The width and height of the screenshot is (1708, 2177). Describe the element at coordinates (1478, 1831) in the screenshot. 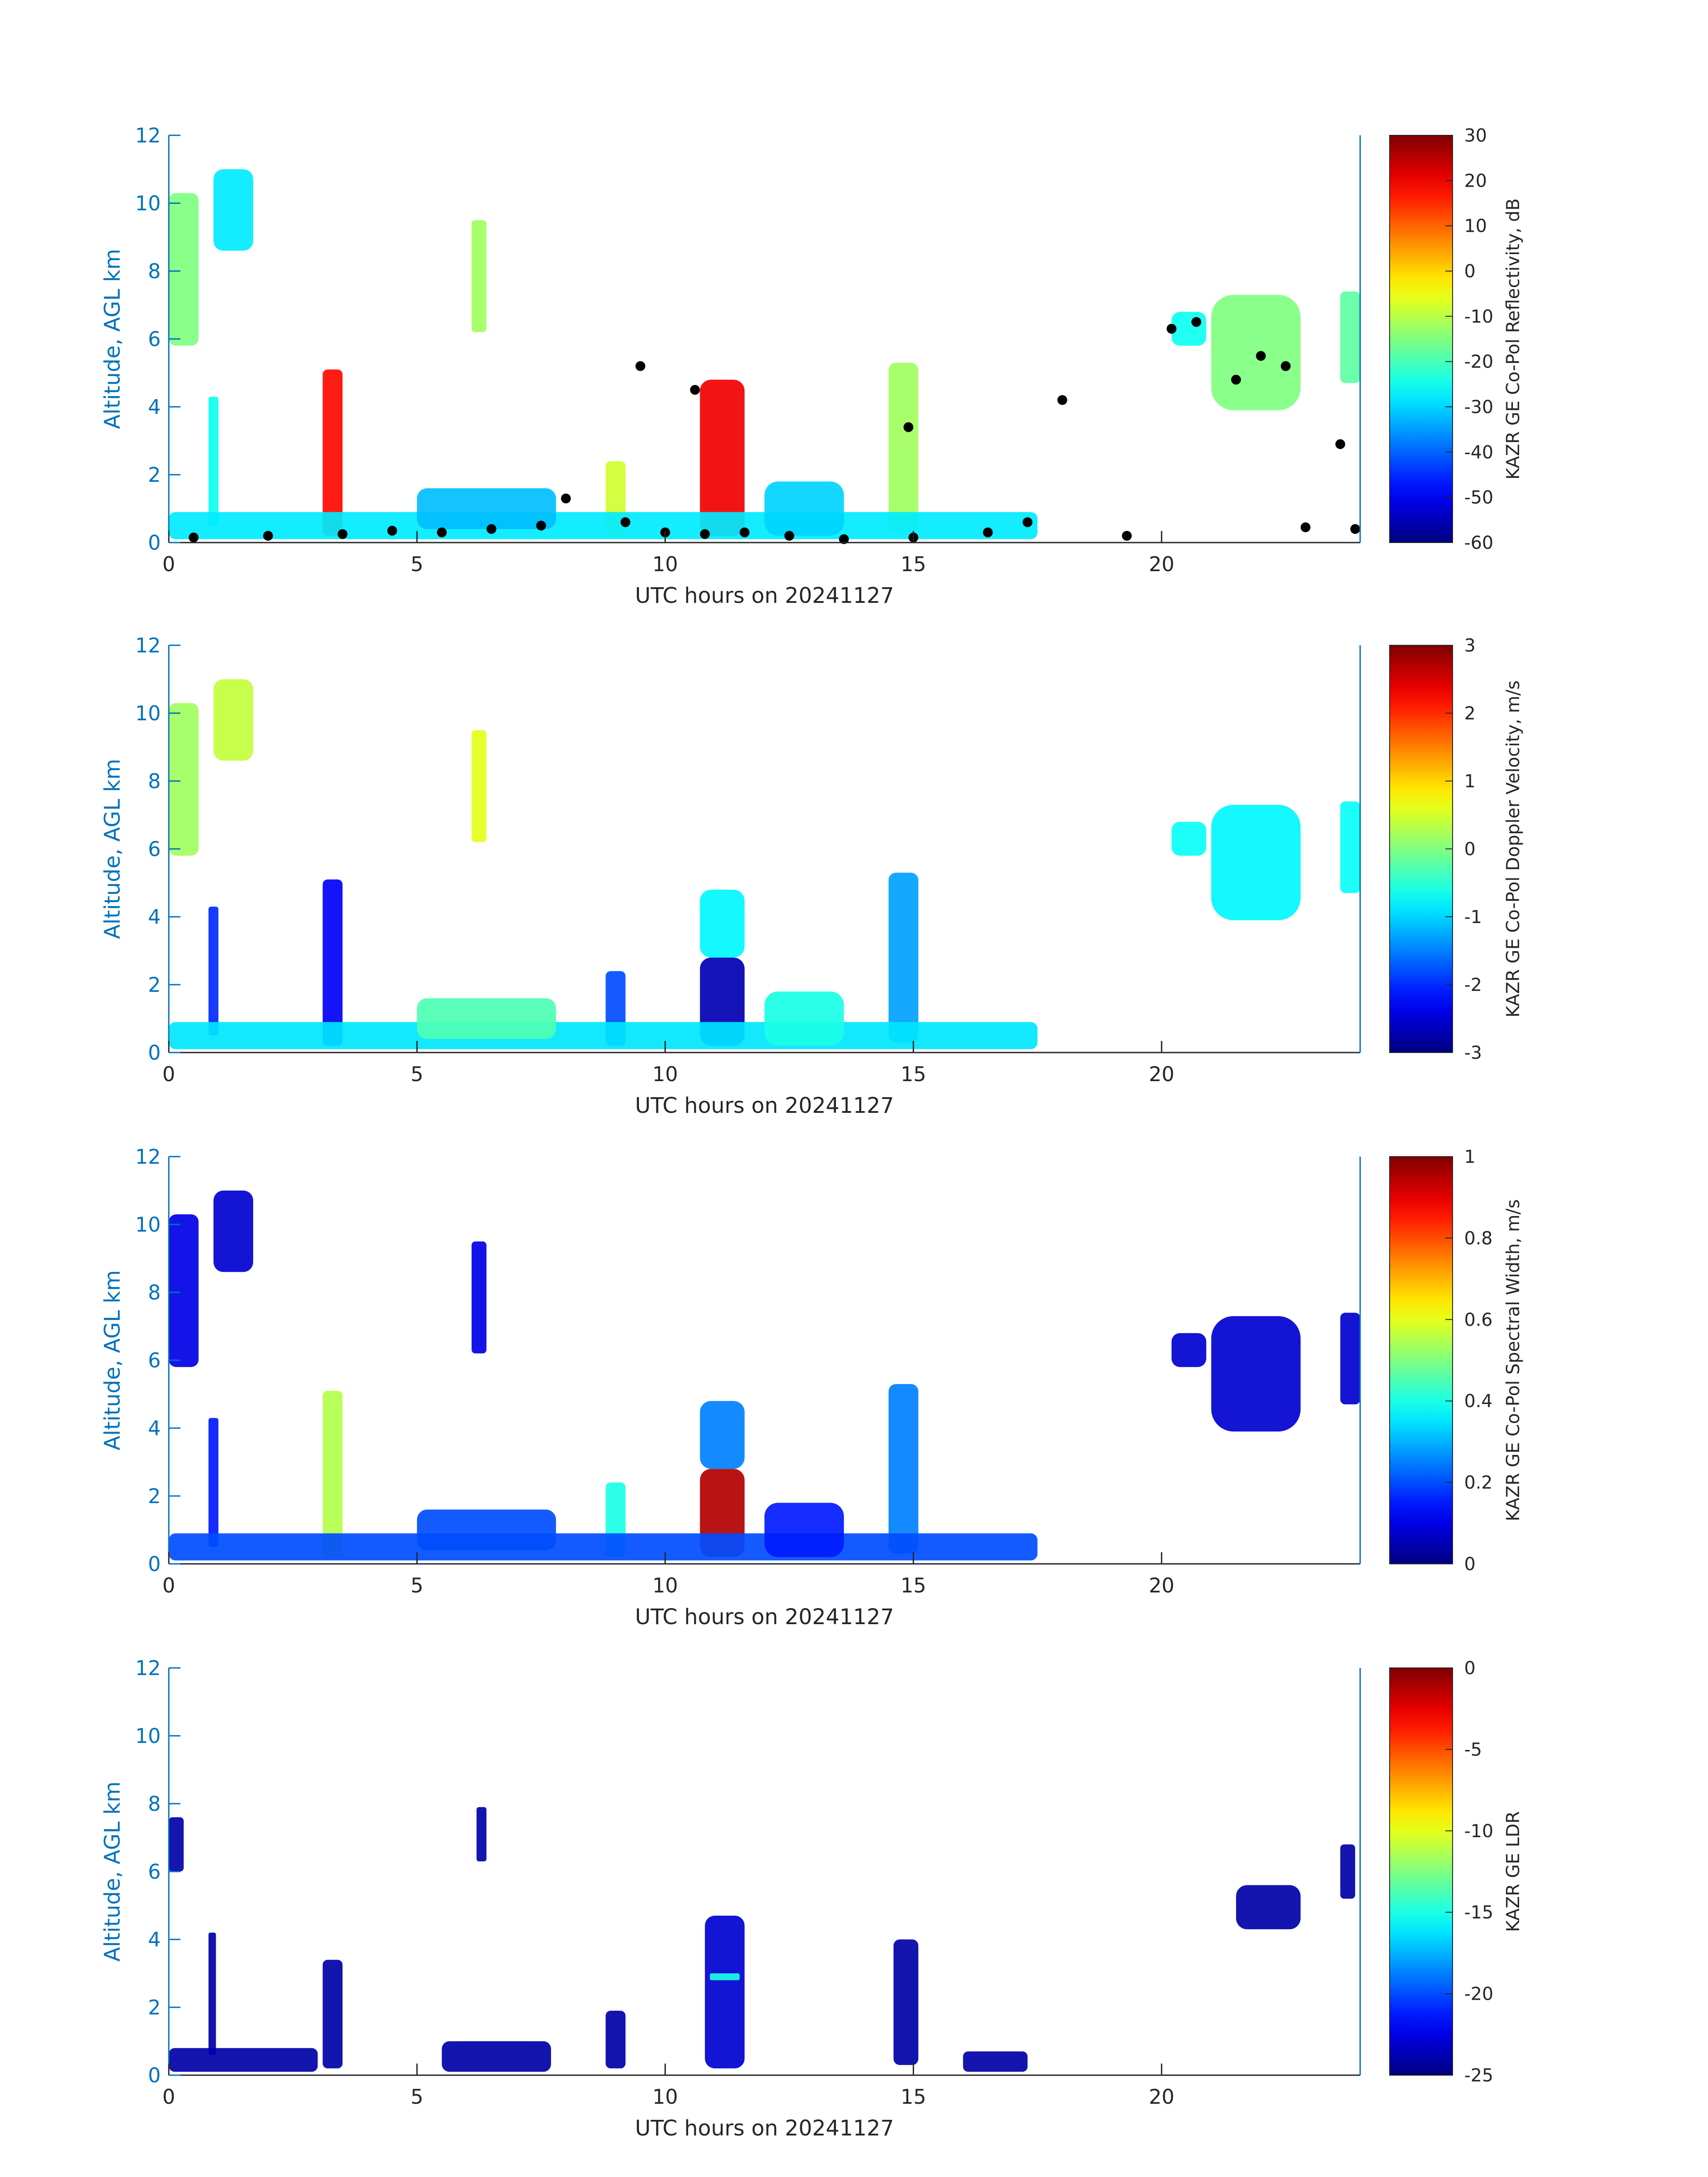

I see `colorbar-tick-label: -10` at that location.